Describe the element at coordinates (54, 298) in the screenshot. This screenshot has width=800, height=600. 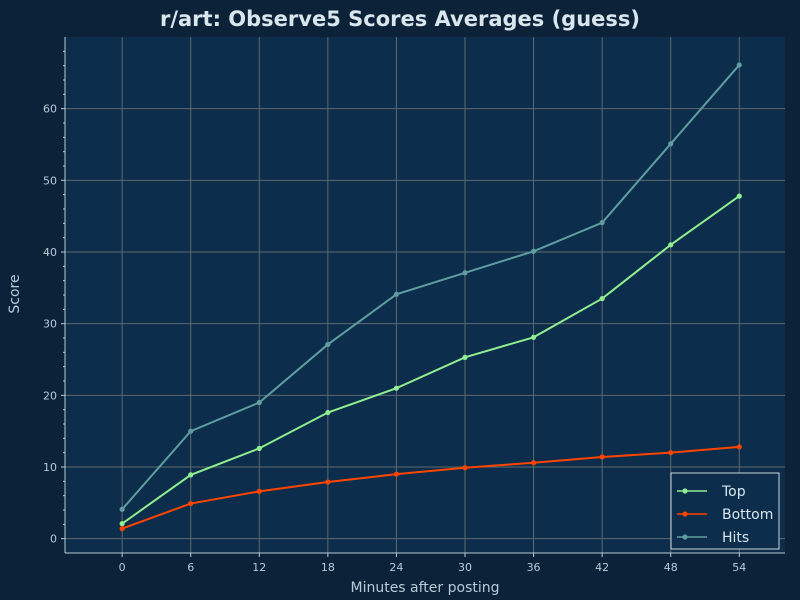
I see `y-ticks: 0 10 20 30 40 50 60` at that location.